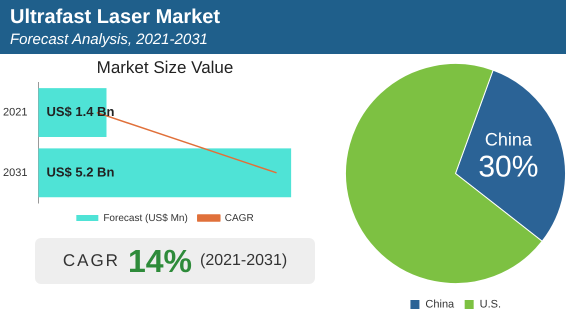 This screenshot has width=566, height=326. I want to click on text: Ultrafast Laser Market, so click(115, 17).